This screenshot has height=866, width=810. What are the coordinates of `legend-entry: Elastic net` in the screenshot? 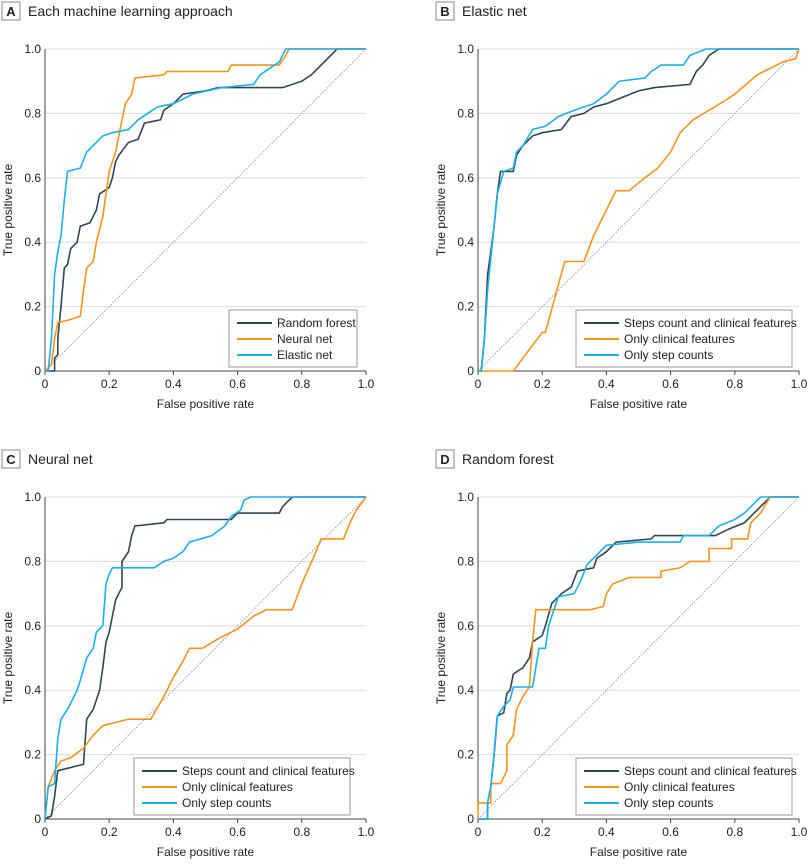 It's located at (305, 355).